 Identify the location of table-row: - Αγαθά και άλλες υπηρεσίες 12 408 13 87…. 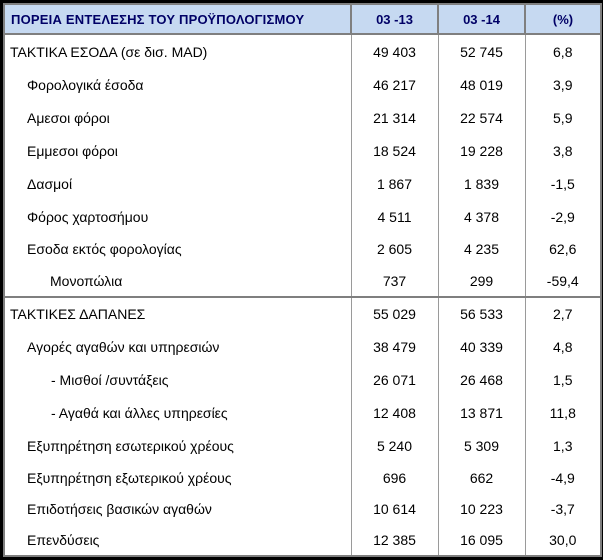
(302, 413).